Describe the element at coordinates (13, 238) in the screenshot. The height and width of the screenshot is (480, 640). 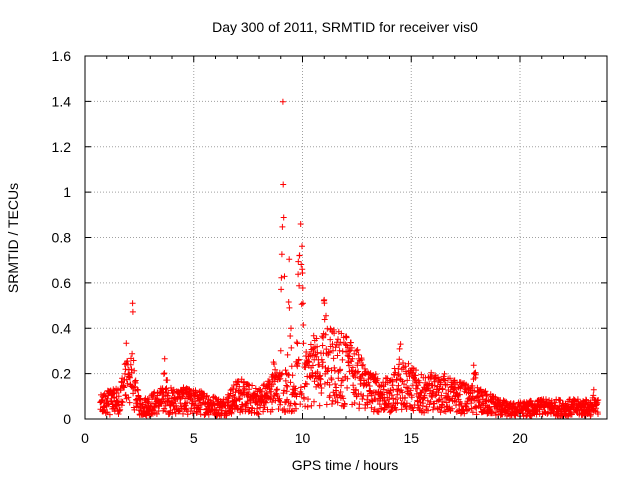
I see `y-axis-label: SRMTID / TECUs` at that location.